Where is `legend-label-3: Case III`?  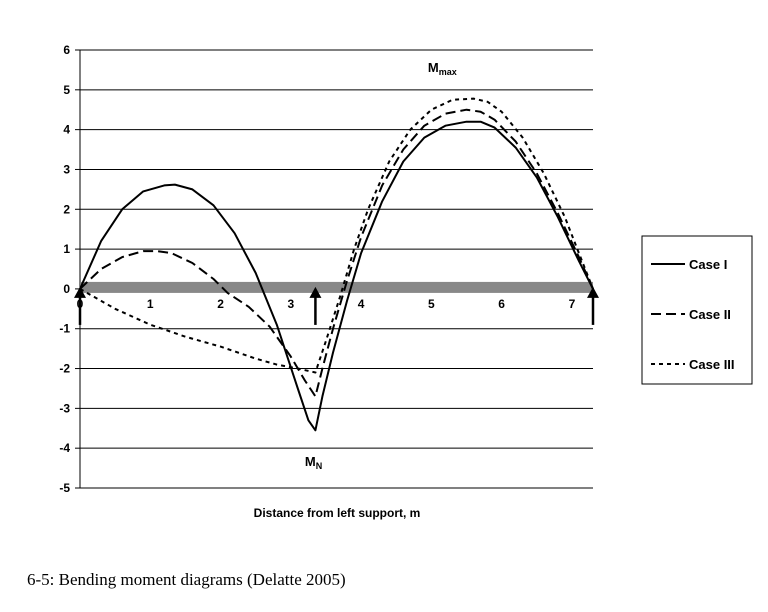
legend-label-3: Case III is located at coordinates (712, 364).